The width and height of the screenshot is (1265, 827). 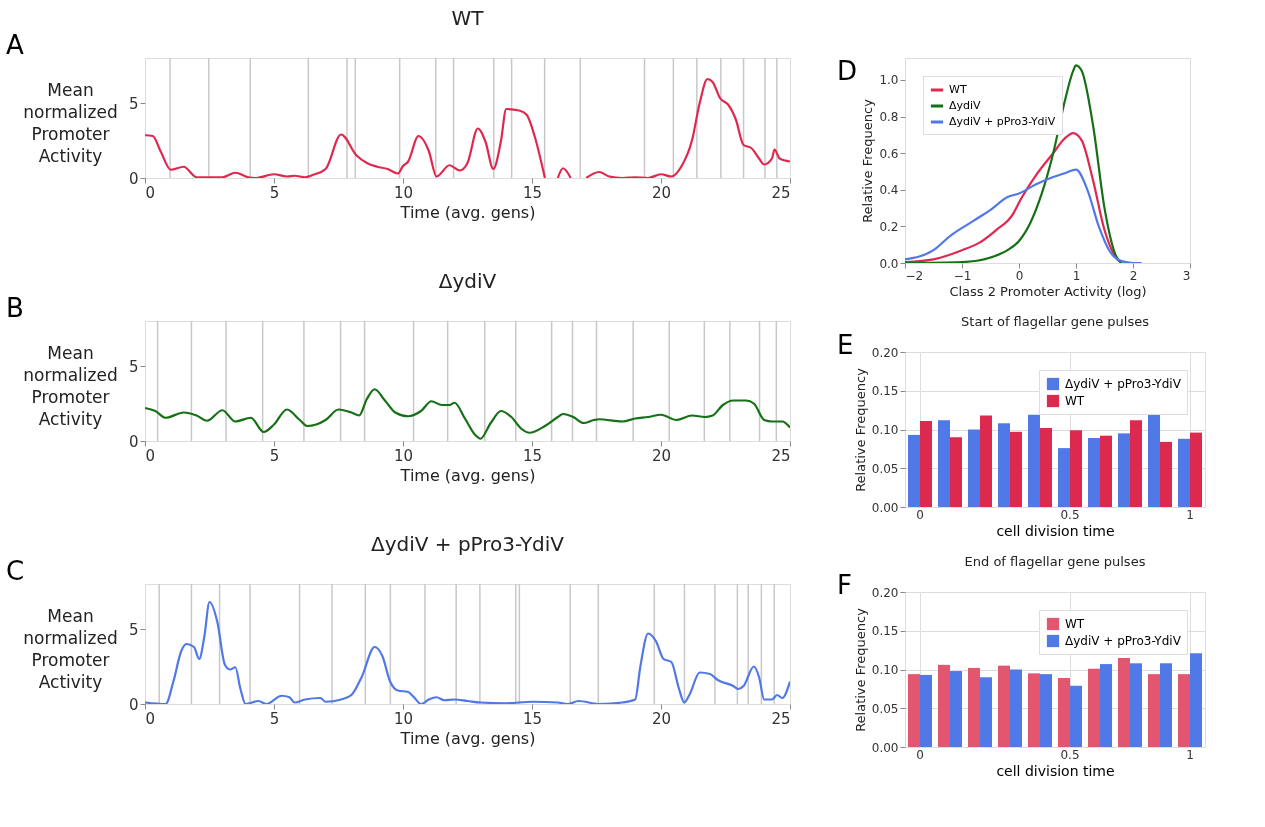 What do you see at coordinates (889, 190) in the screenshot?
I see `y-tick-label: 0.4` at bounding box center [889, 190].